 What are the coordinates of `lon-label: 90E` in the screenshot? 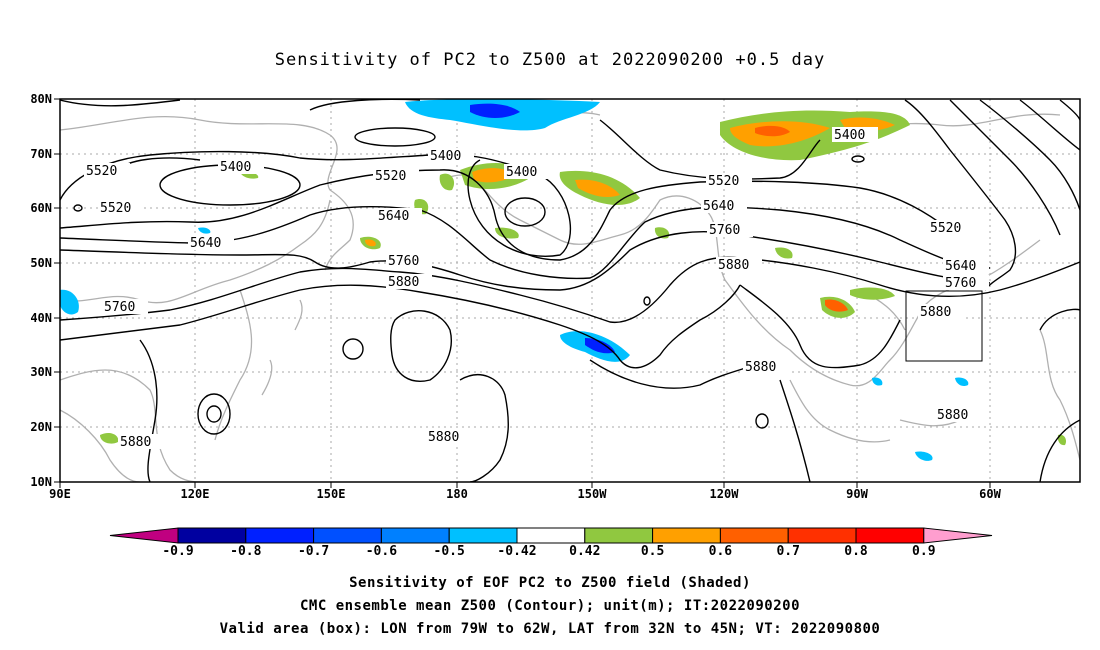 It's located at (60, 494).